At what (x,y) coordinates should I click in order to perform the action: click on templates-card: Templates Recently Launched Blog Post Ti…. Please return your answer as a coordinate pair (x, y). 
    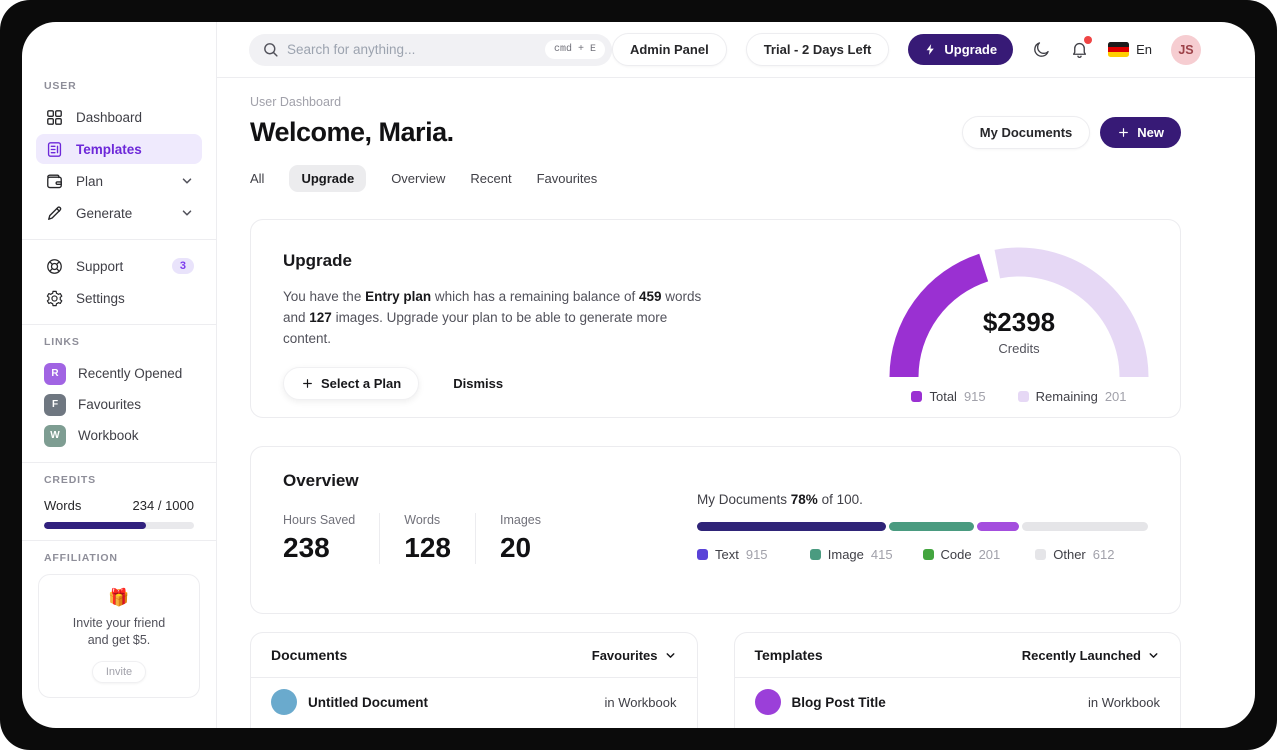
    Looking at the image, I should click on (957, 680).